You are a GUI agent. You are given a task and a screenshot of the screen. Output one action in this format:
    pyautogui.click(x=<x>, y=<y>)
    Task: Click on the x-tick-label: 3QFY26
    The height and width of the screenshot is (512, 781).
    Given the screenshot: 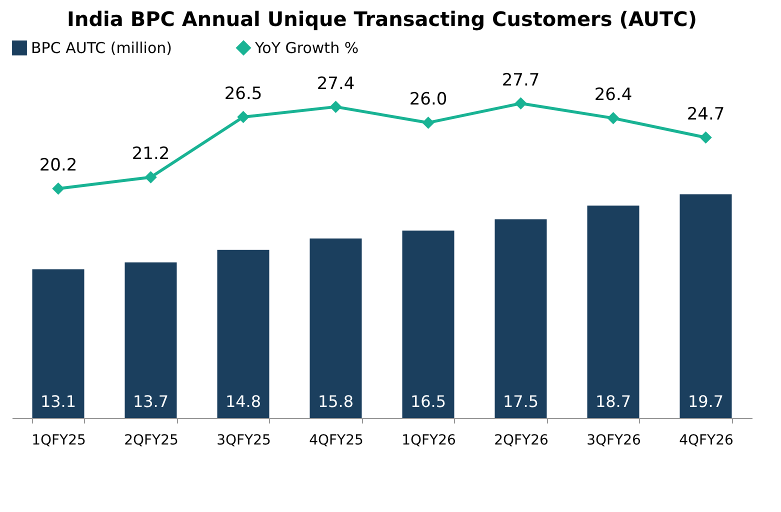 What is the action you would take?
    pyautogui.click(x=614, y=440)
    